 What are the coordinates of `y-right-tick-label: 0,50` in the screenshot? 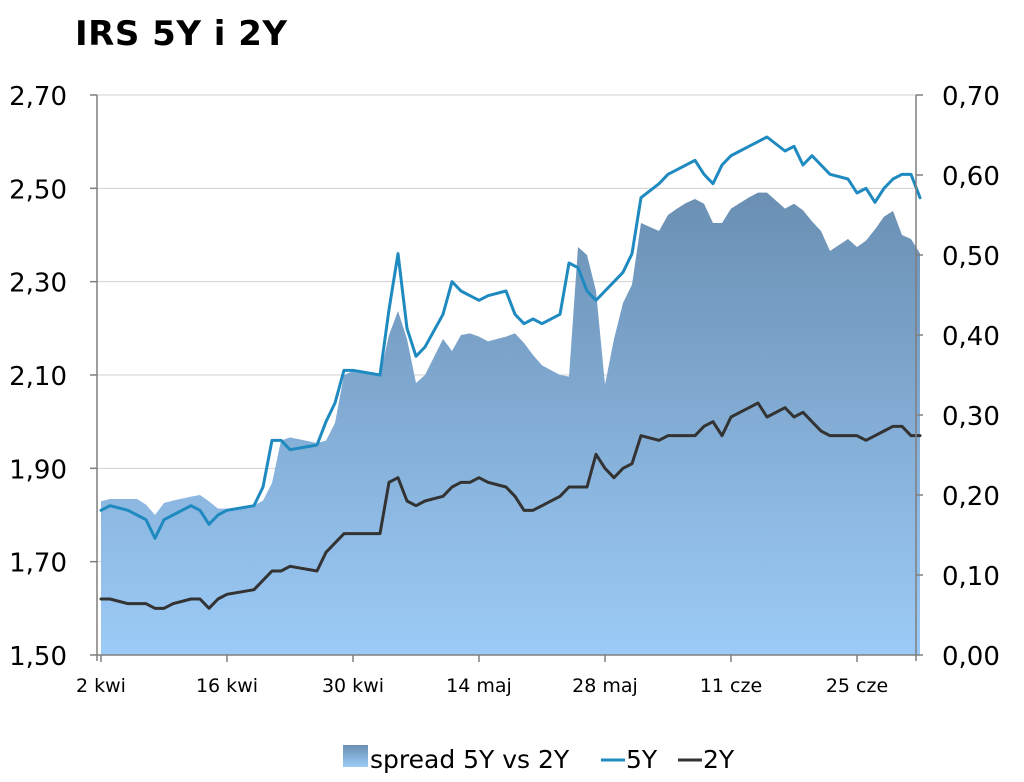 It's located at (971, 257).